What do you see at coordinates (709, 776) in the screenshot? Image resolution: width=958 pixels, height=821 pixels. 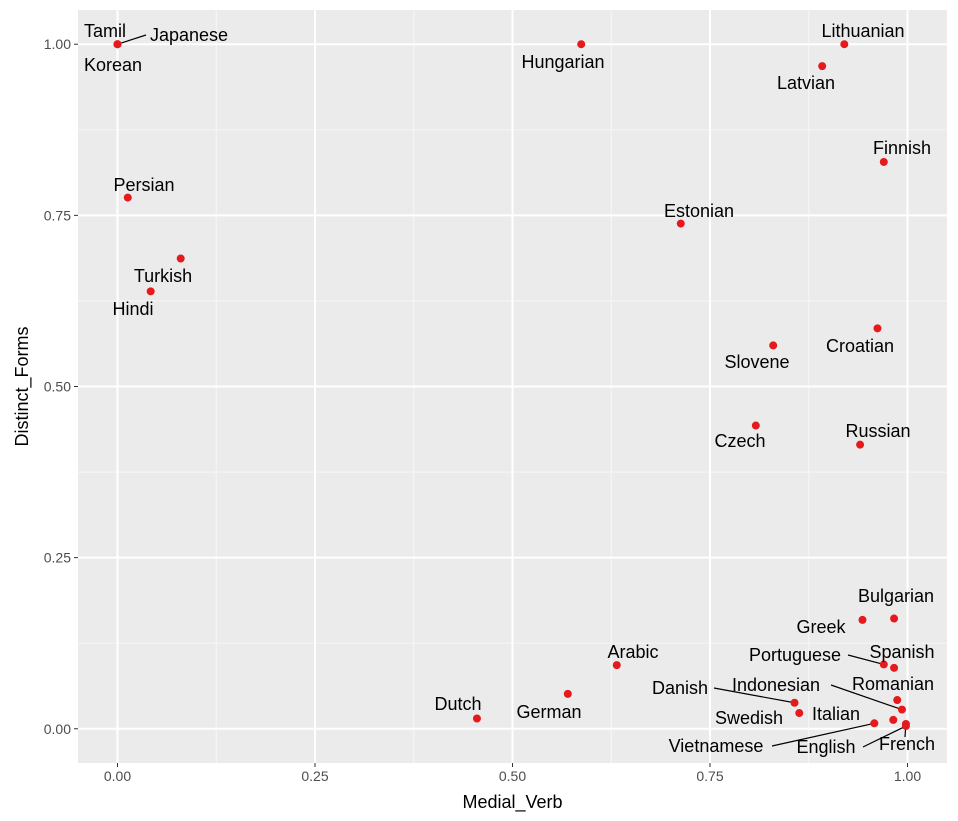 I see `x-tick-label: 0.75` at bounding box center [709, 776].